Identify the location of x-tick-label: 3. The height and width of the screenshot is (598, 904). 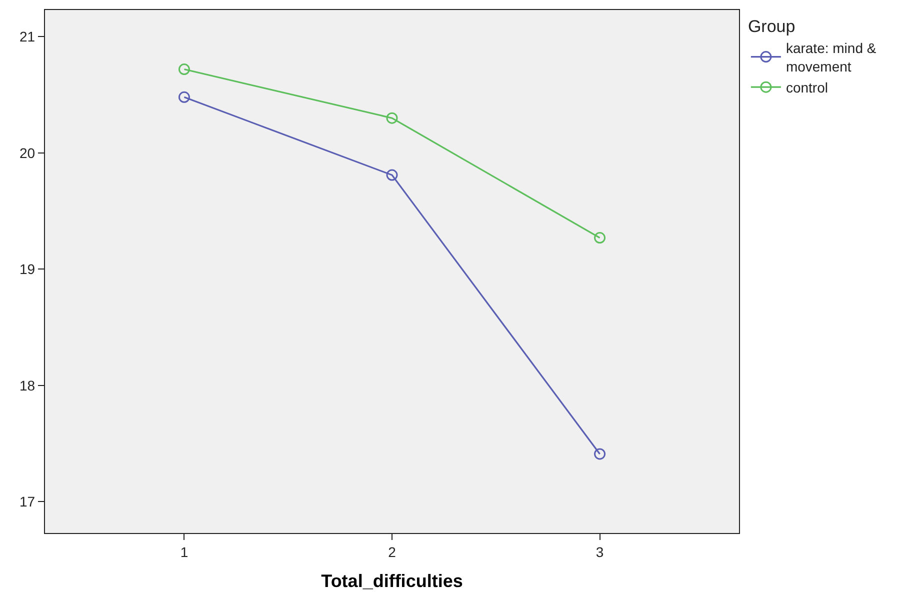
(600, 552).